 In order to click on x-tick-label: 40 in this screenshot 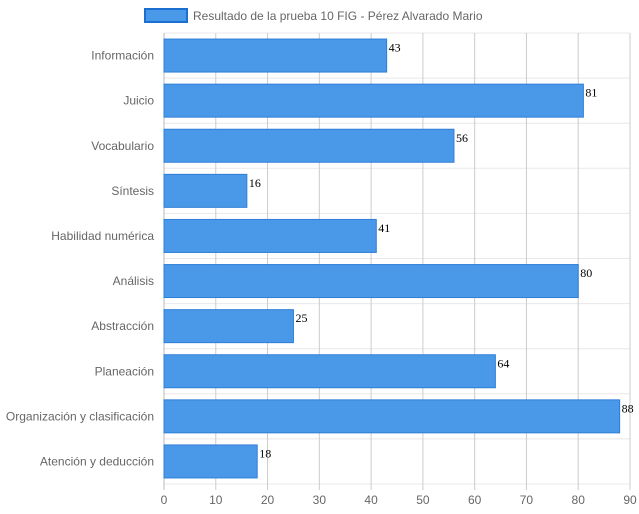, I will do `click(371, 500)`.